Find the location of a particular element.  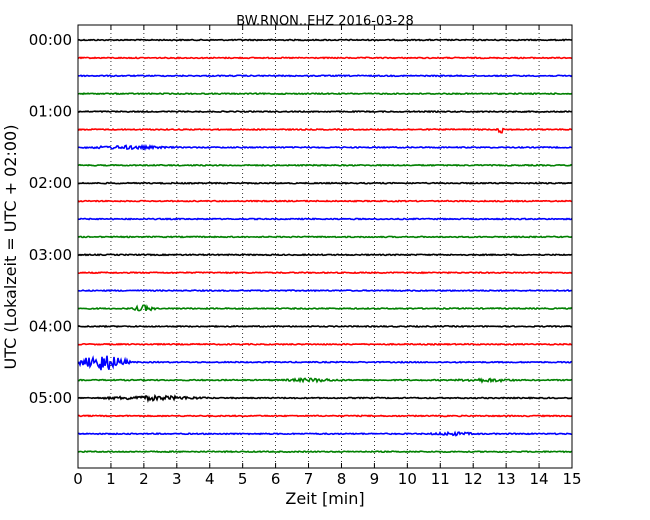

x-tick-label: 7 is located at coordinates (309, 479).